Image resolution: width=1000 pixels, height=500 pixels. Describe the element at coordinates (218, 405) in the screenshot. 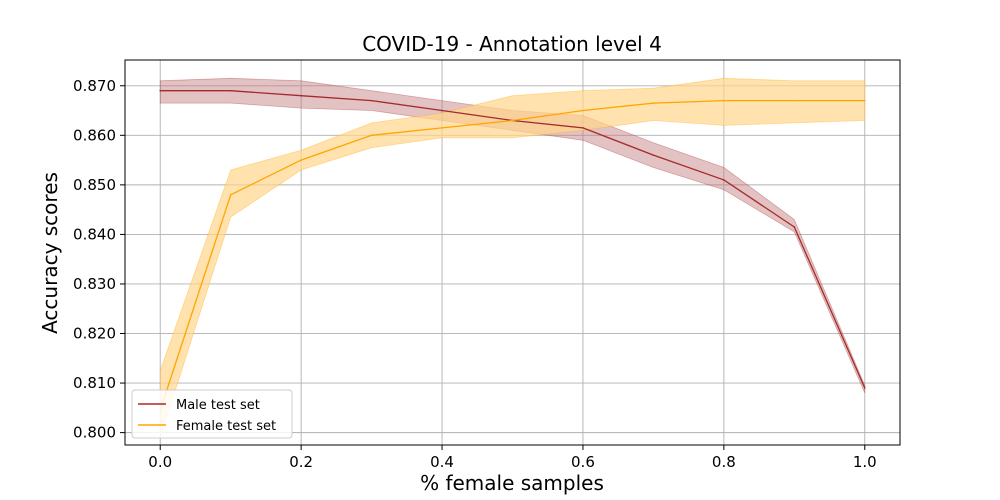

I see `legend-label-male: Male test set` at that location.